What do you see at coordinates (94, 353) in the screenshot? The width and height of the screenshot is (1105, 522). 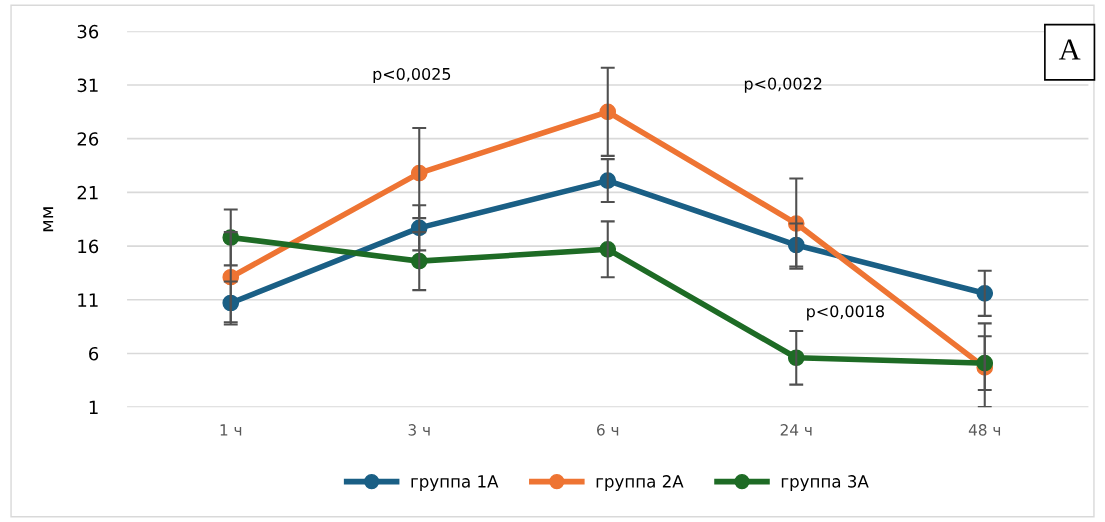 I see `y-tick-label: 6` at bounding box center [94, 353].